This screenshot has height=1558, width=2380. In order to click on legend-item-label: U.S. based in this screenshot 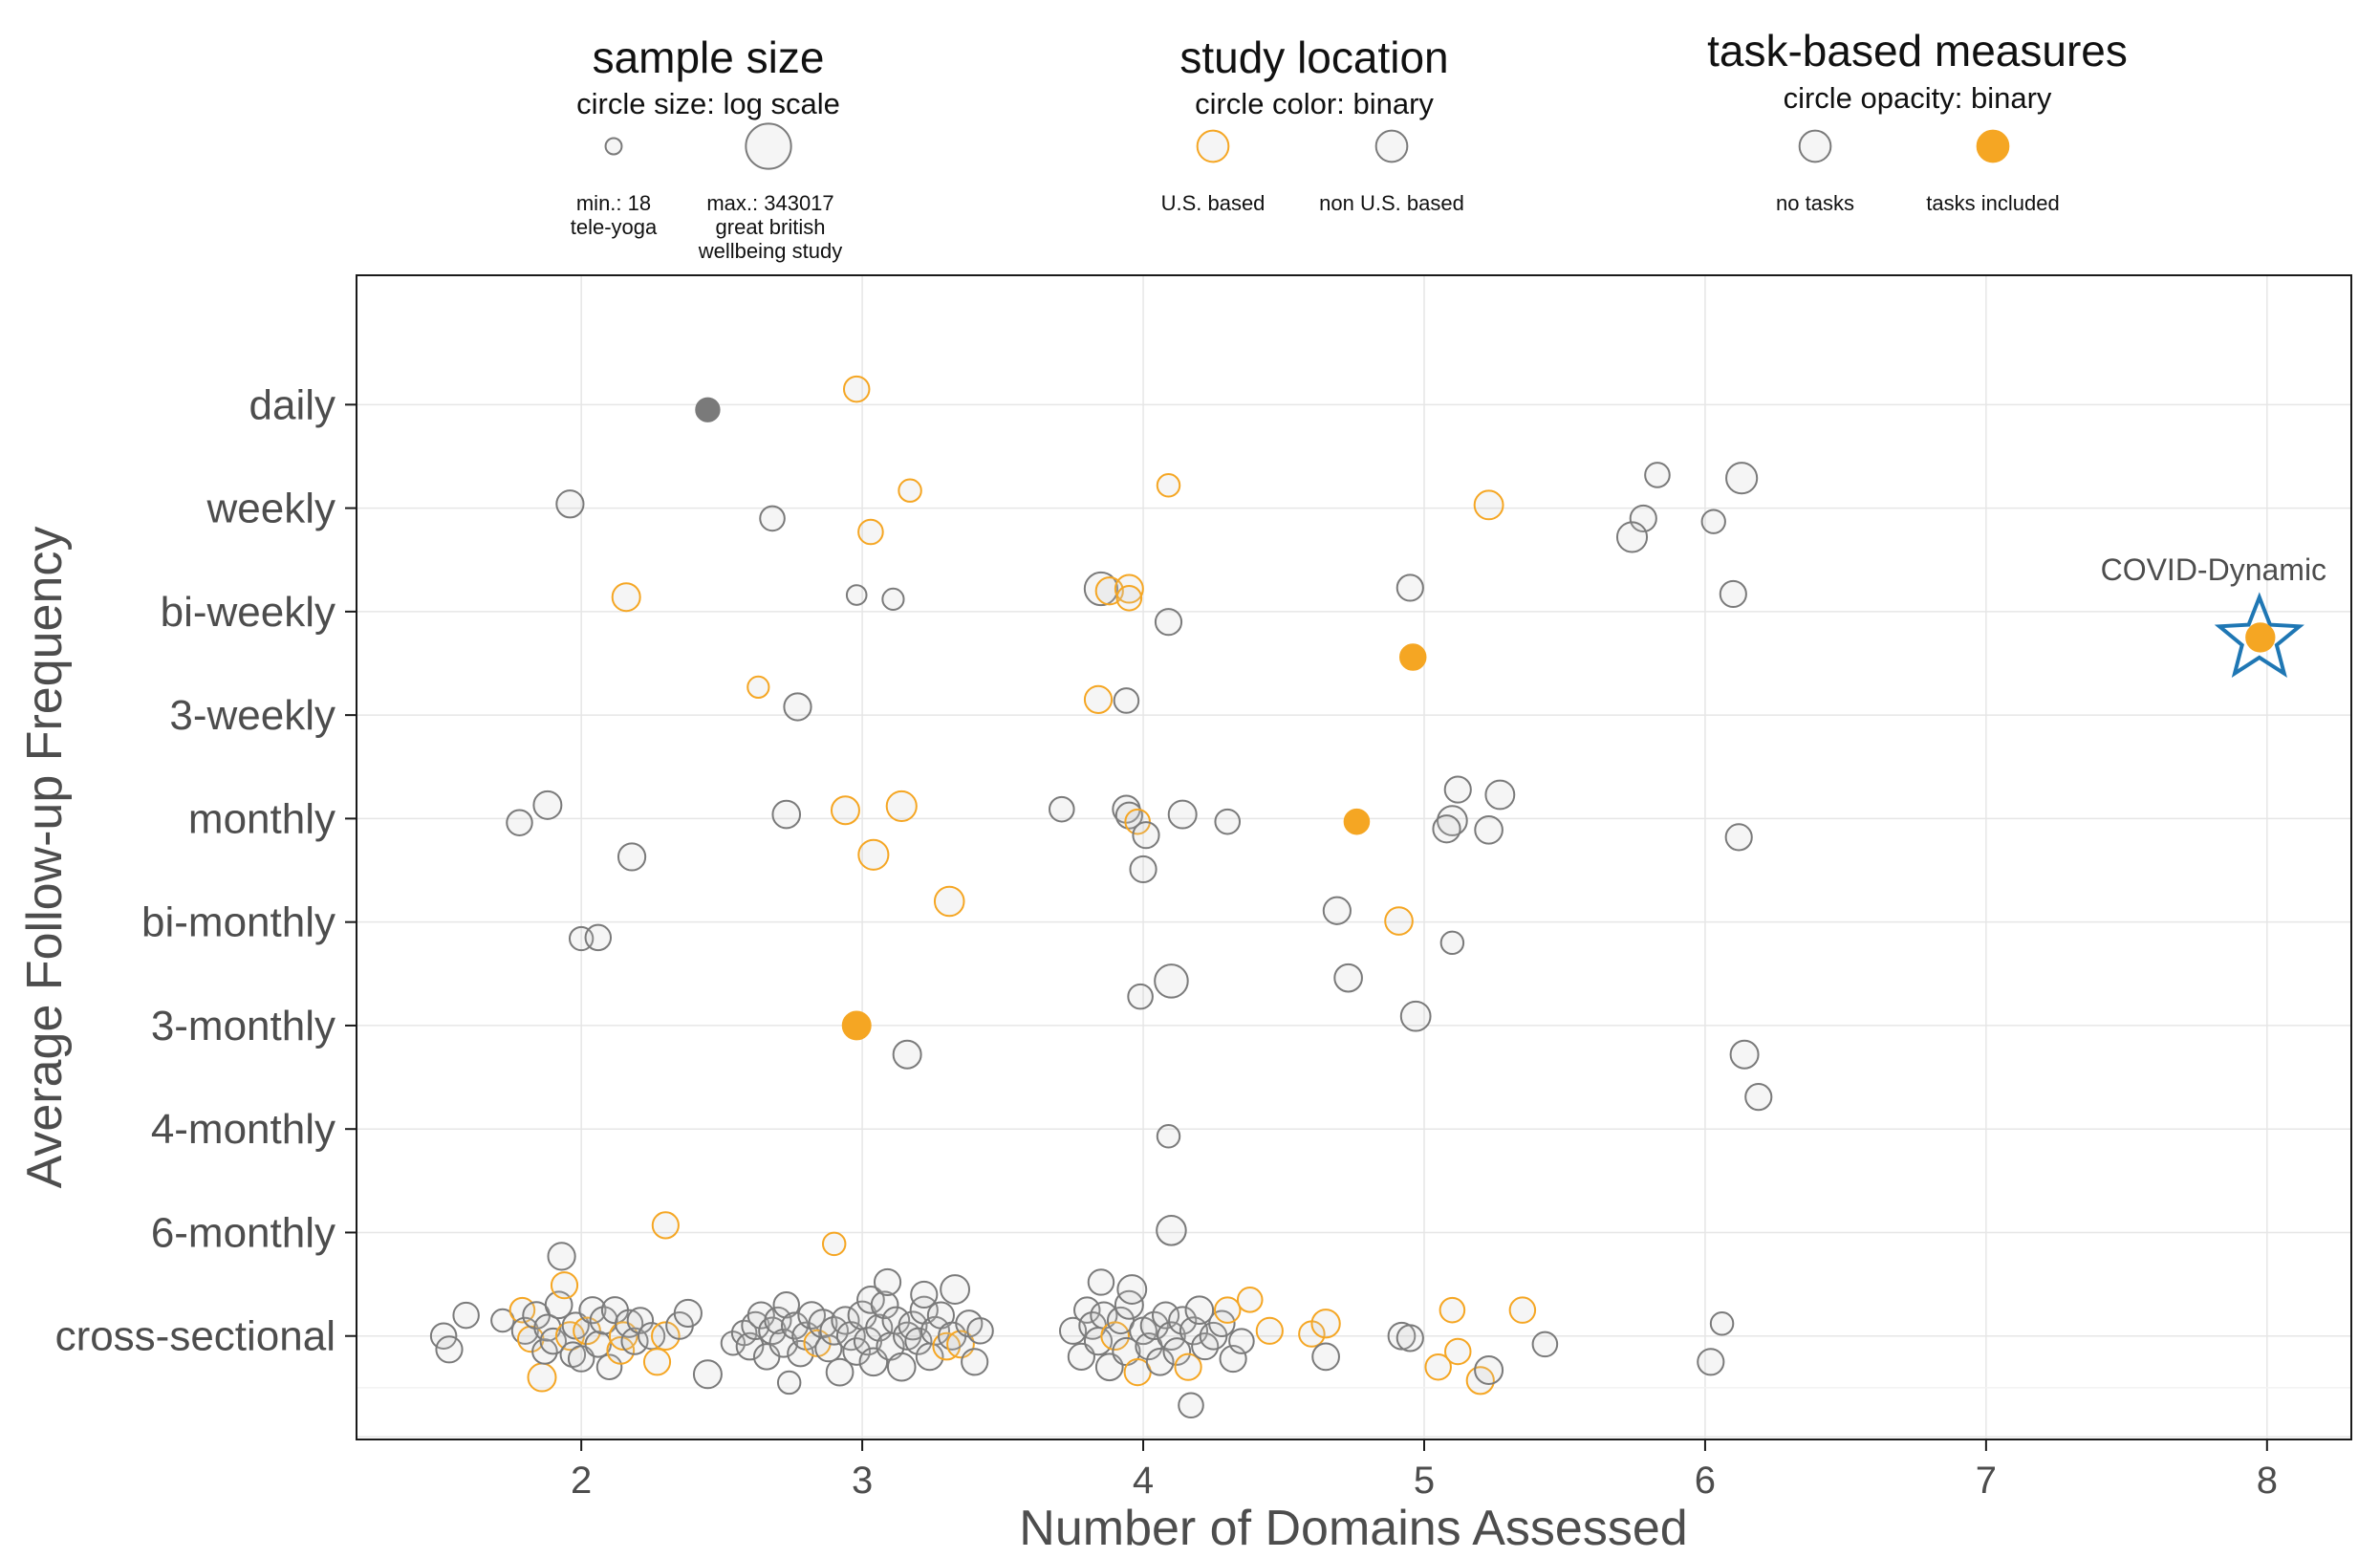, I will do `click(1213, 203)`.